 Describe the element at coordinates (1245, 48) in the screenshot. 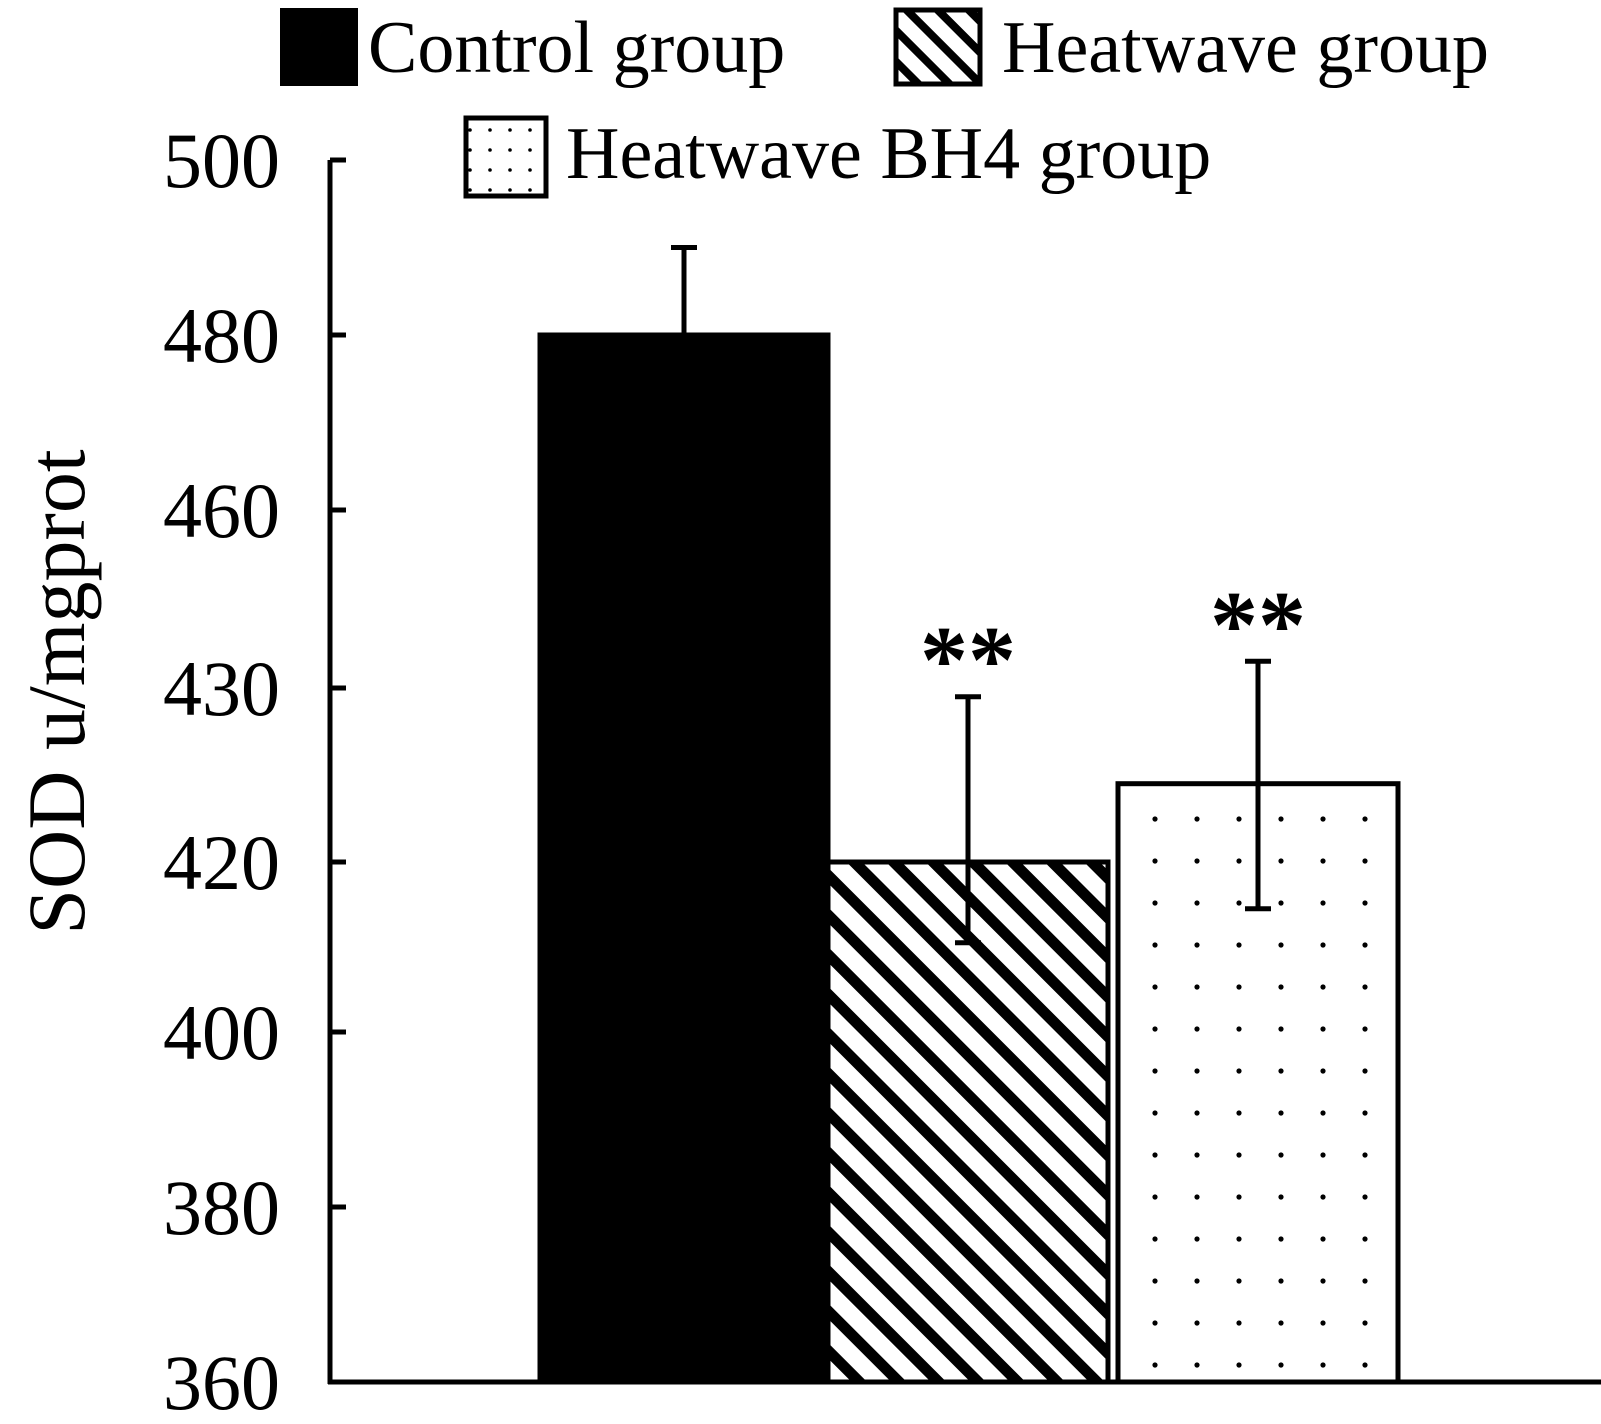

I see `legend-label-heatwave: Heatwave group` at that location.